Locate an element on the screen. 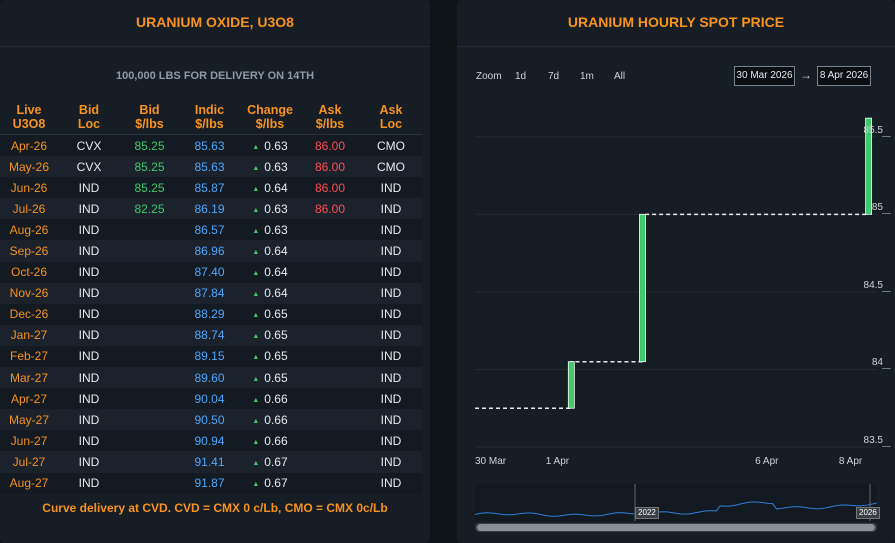 The width and height of the screenshot is (895, 543). zoom-all-button: All is located at coordinates (620, 76).